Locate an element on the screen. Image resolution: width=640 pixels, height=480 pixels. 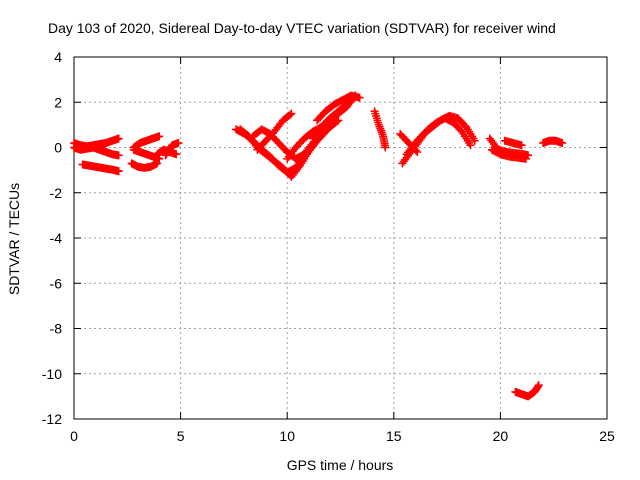
y-axis-label: SDTVAR / TECUs is located at coordinates (14, 239).